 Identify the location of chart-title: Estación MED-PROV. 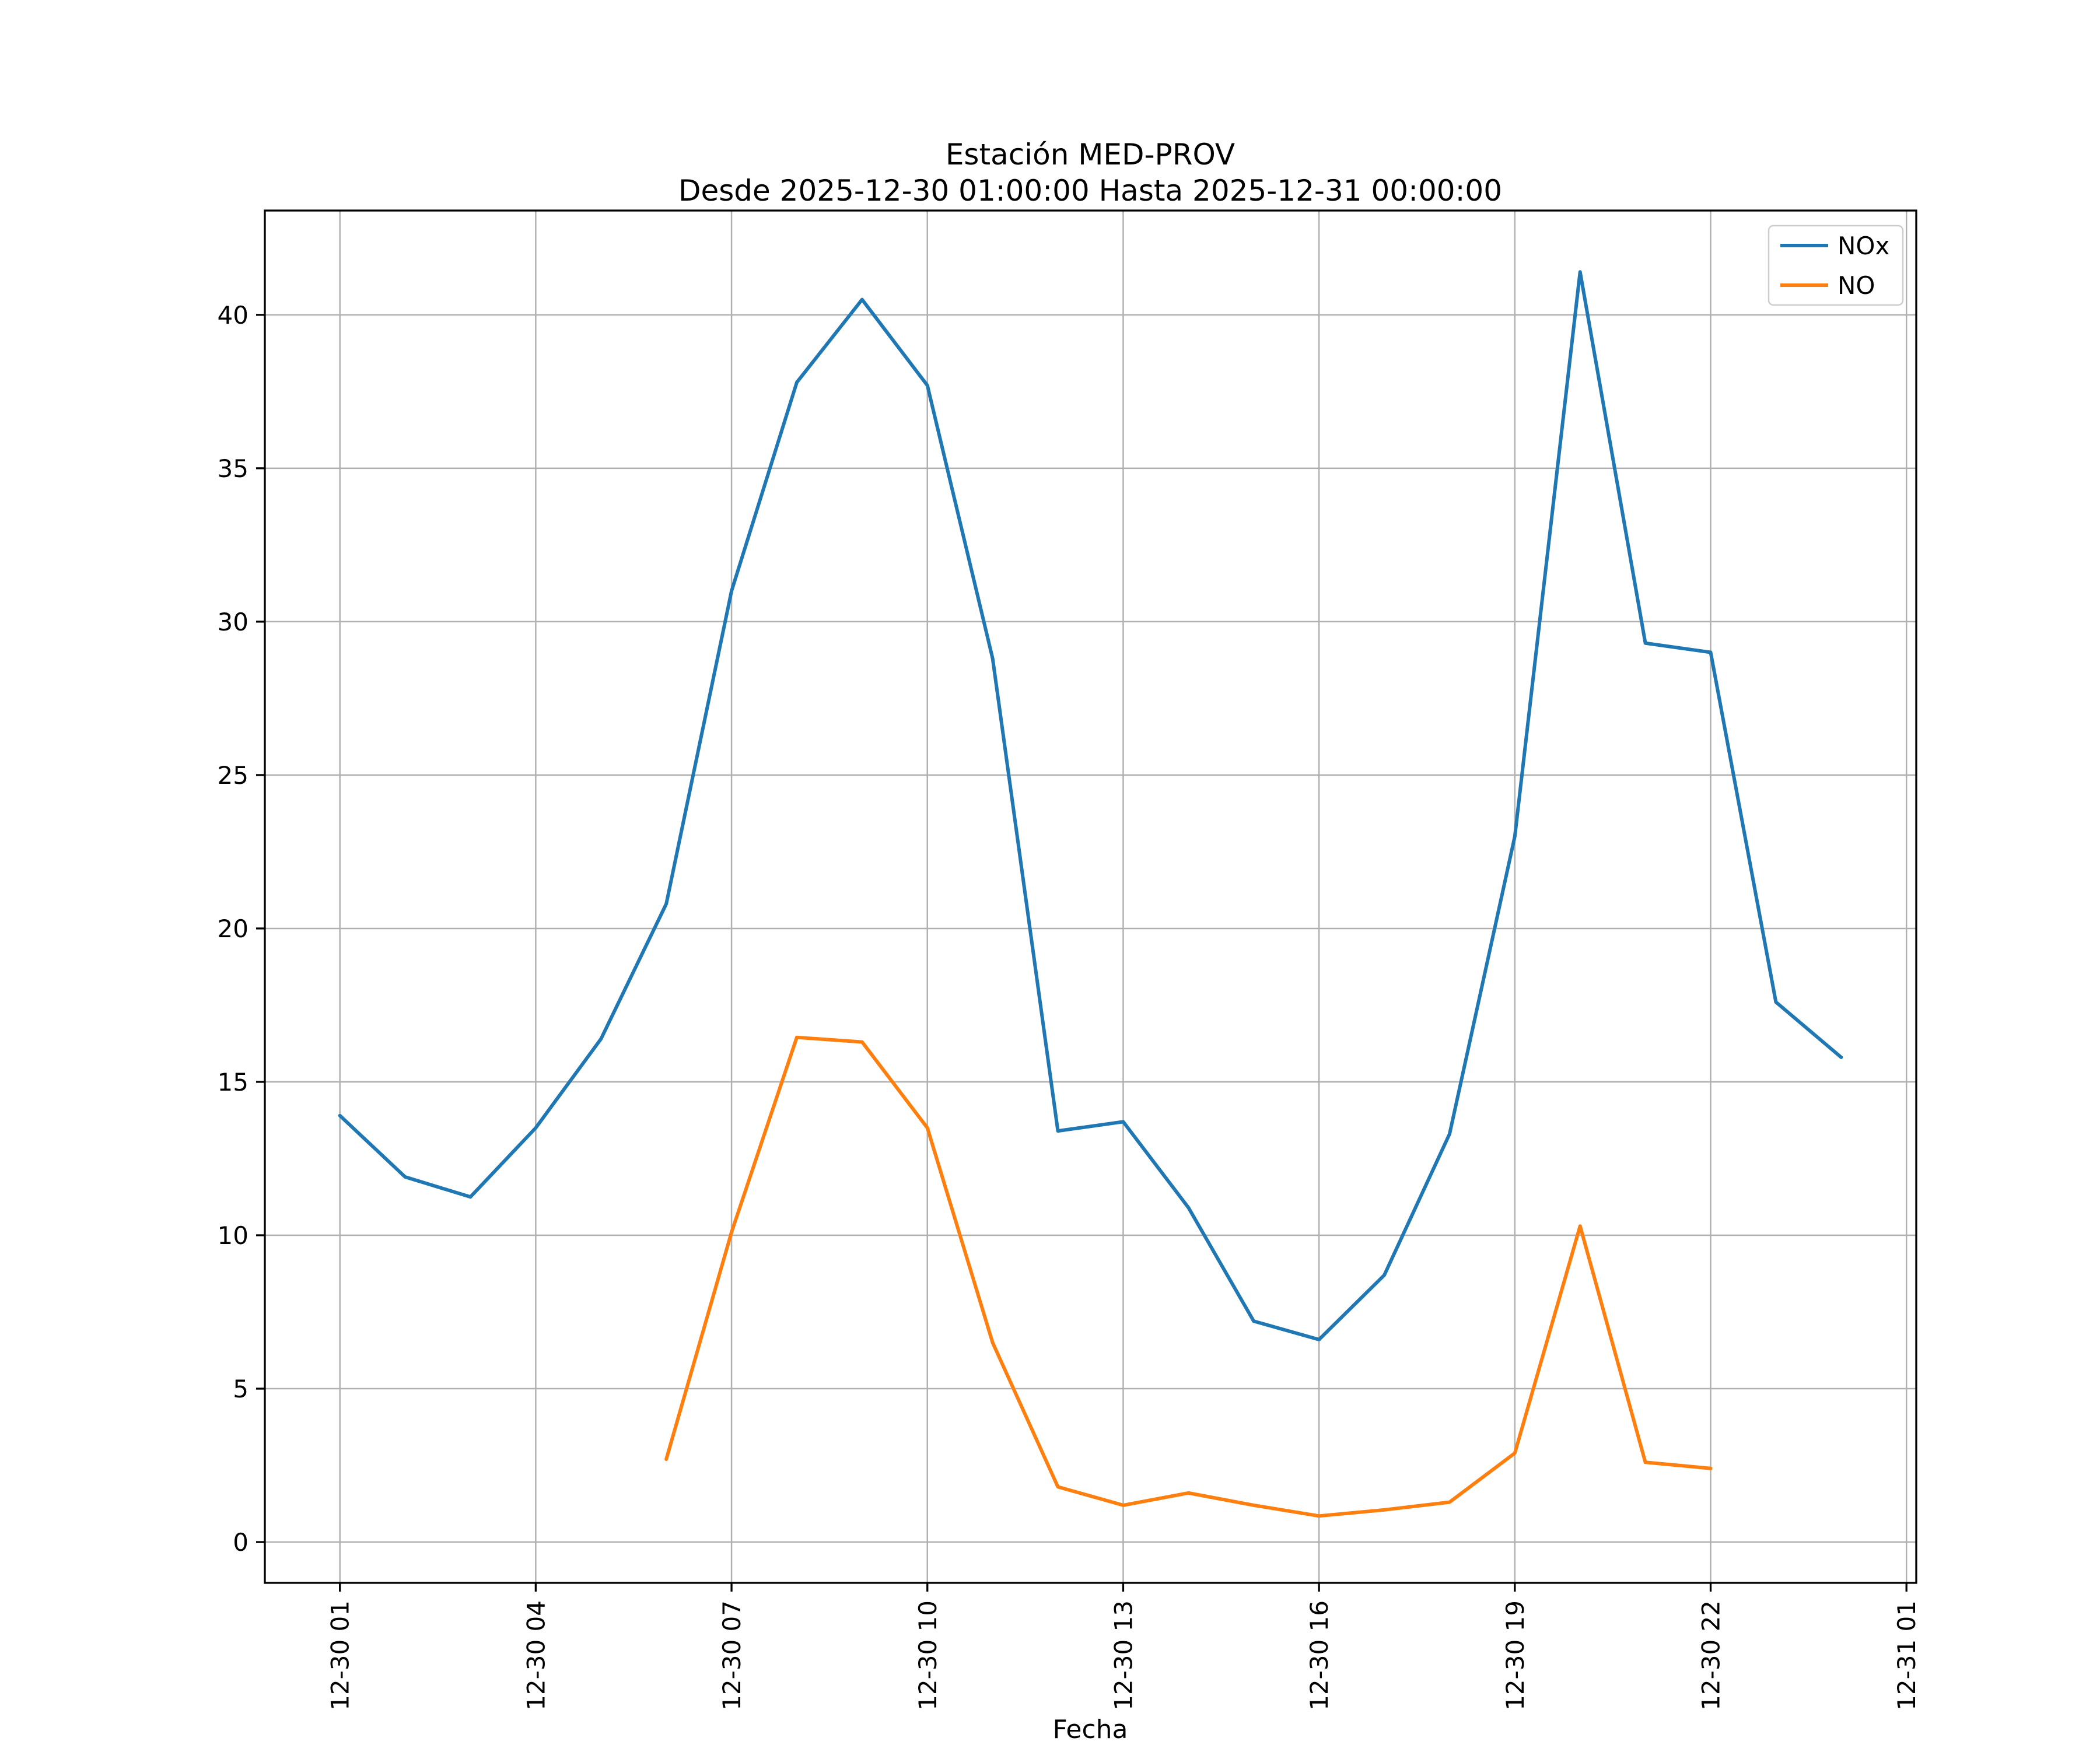
(1090, 154).